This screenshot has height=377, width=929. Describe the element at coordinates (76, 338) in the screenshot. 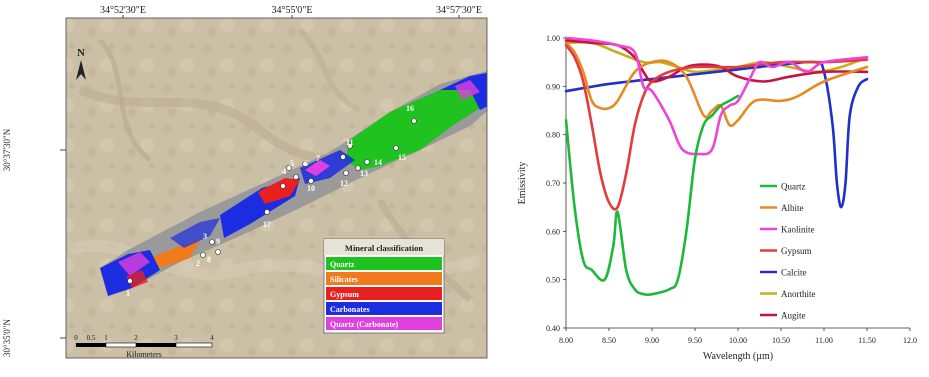

I see `scale-tick-label: 0` at that location.